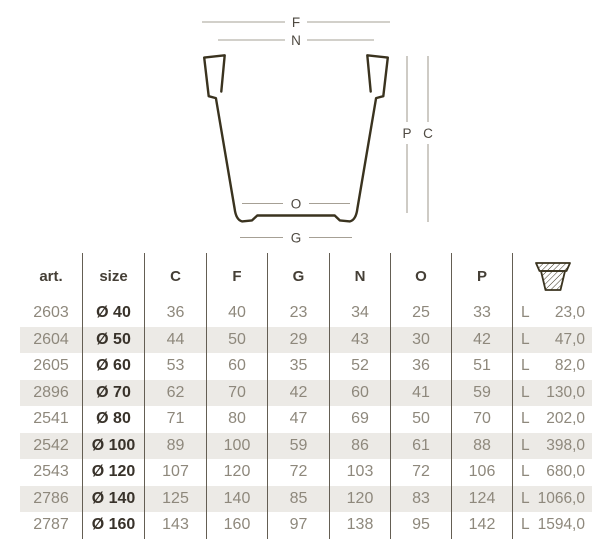  I want to click on cell-art: 2786, so click(51, 498).